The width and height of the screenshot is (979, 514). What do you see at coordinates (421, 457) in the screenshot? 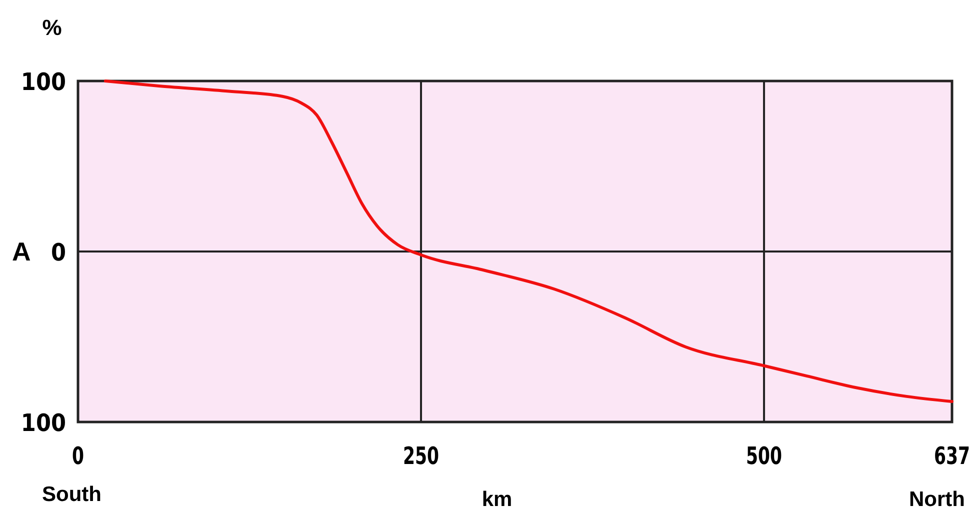
I see `x-tick-label: 250` at bounding box center [421, 457].